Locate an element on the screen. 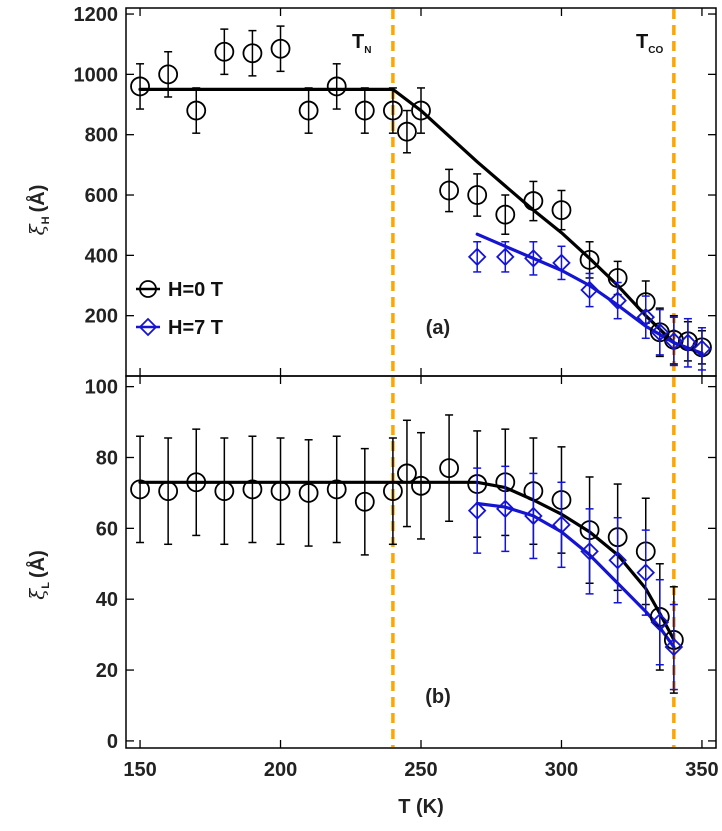 This screenshot has width=722, height=831. legend-h7-label: H=7 T is located at coordinates (195, 328).